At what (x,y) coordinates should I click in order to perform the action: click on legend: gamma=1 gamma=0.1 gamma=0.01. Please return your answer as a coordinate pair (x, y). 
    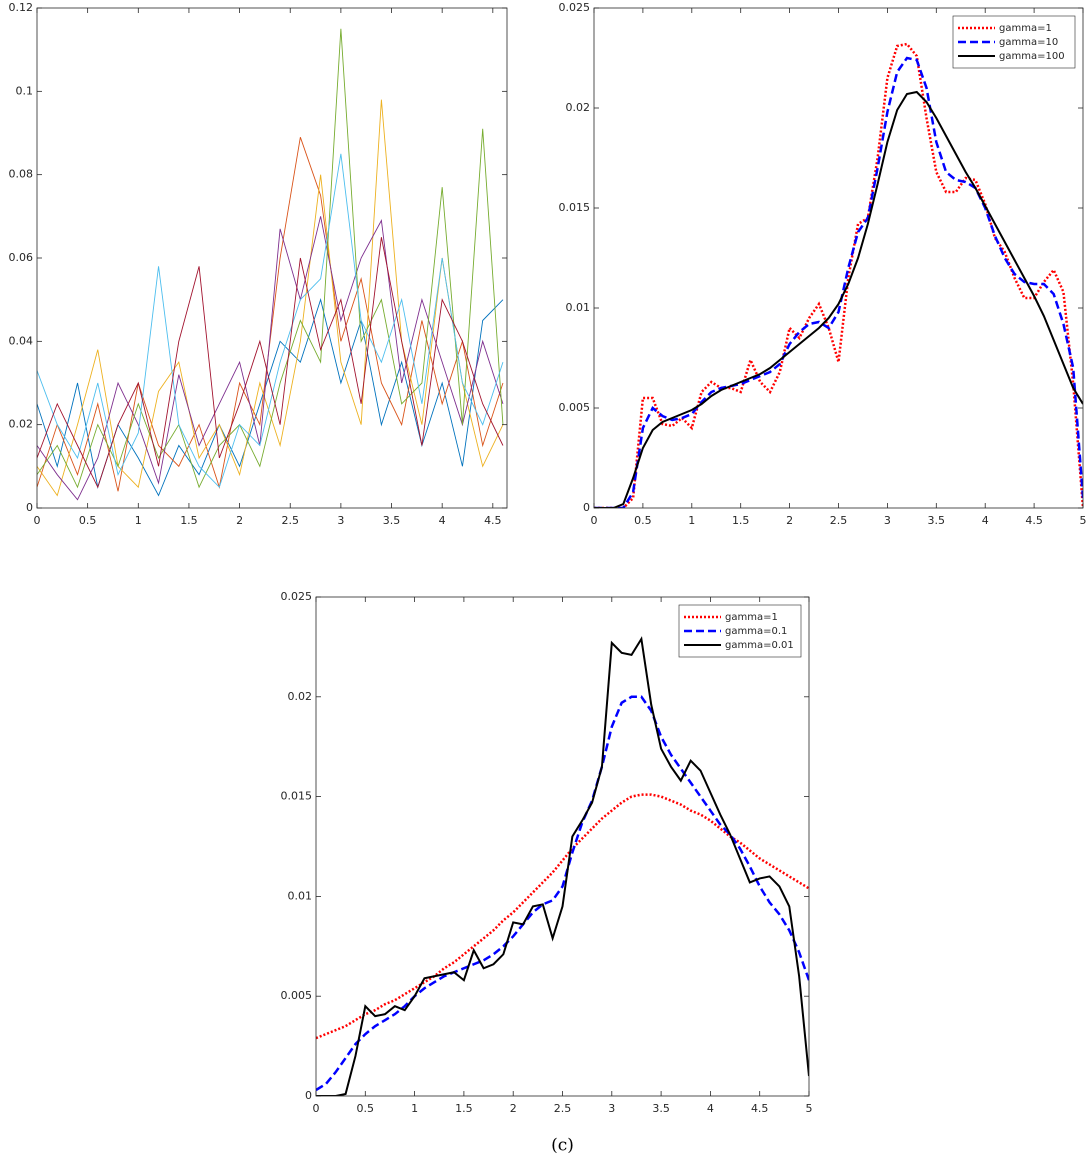
    Looking at the image, I should click on (740, 631).